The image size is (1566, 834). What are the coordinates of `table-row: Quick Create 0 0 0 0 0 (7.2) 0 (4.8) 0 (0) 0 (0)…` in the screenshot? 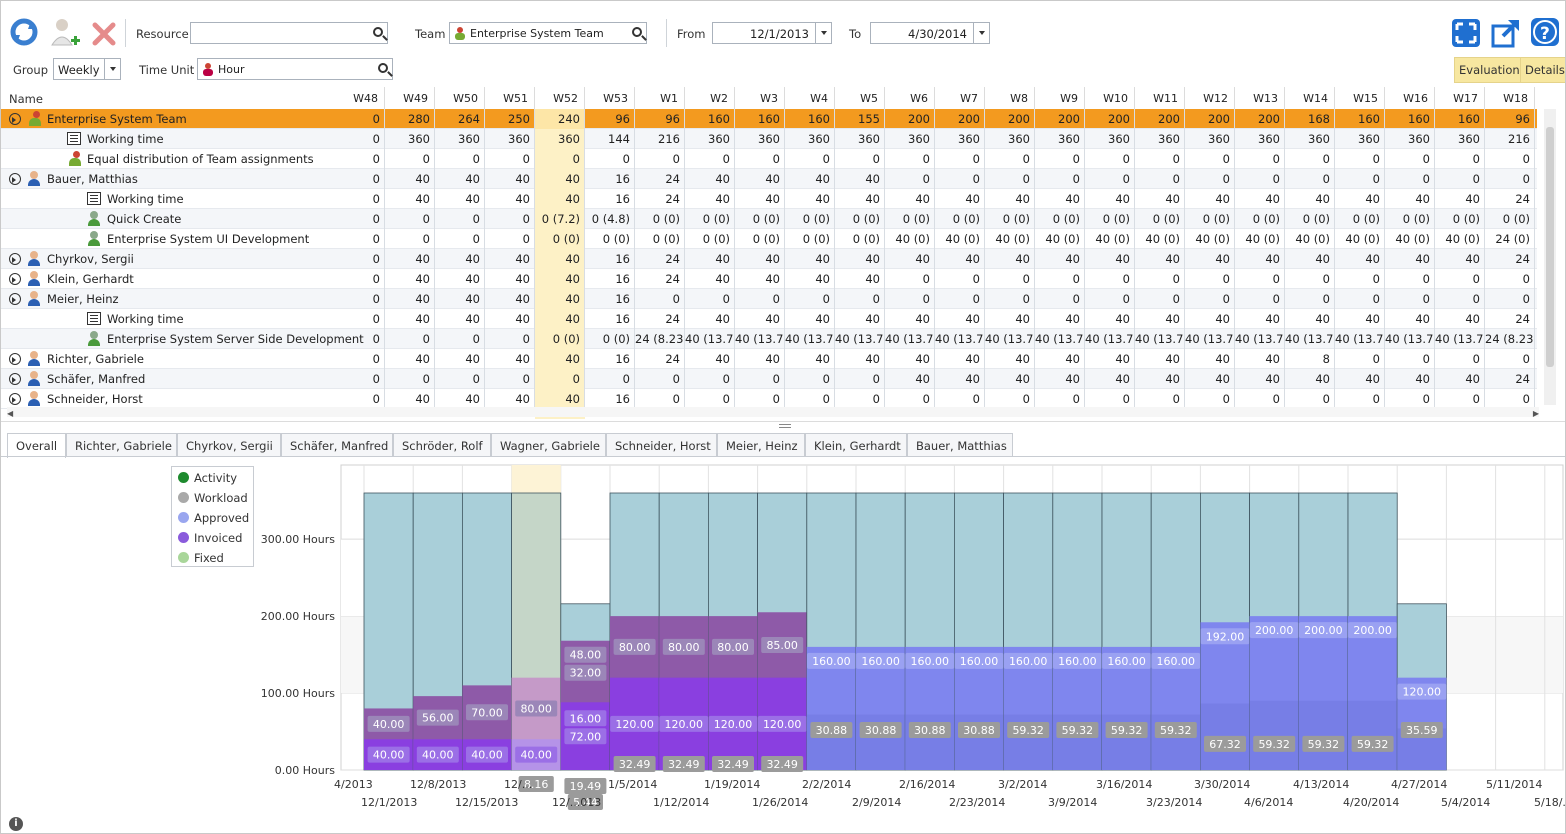 It's located at (769, 219).